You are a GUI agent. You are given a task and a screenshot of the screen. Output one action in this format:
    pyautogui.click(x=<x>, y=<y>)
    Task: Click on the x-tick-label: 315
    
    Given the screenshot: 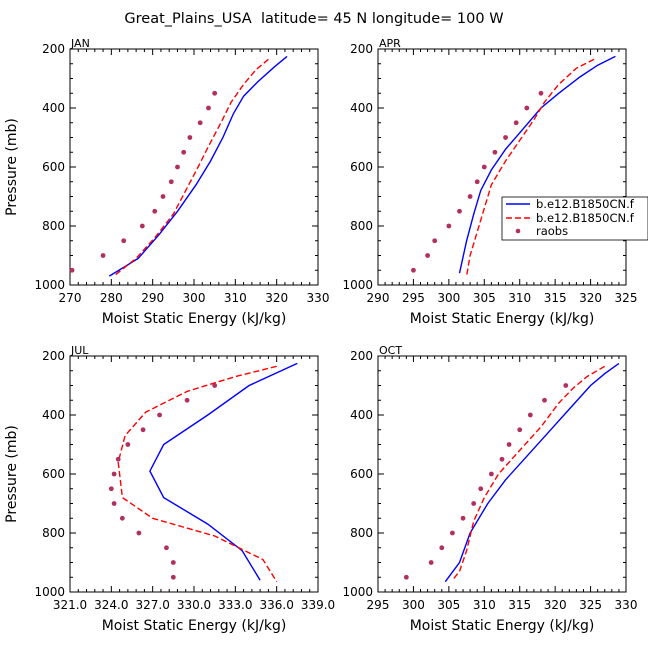 What is the action you would take?
    pyautogui.click(x=519, y=605)
    